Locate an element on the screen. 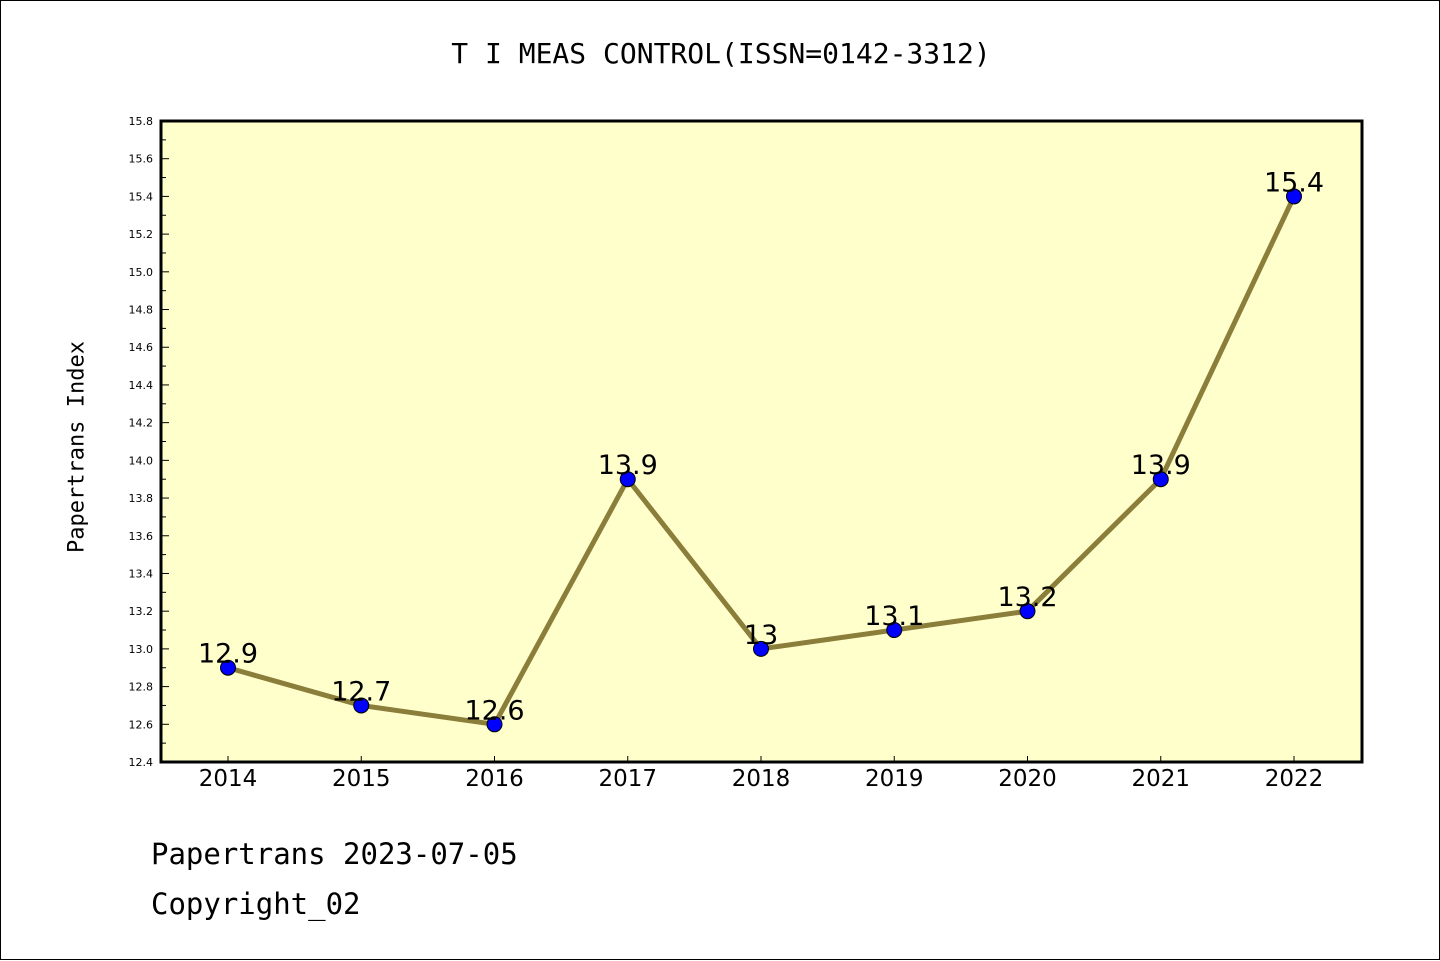 This screenshot has height=961, width=1440. chart-title: T I MEAS CONTROL(ISSN=0142-3312) is located at coordinates (721, 53).